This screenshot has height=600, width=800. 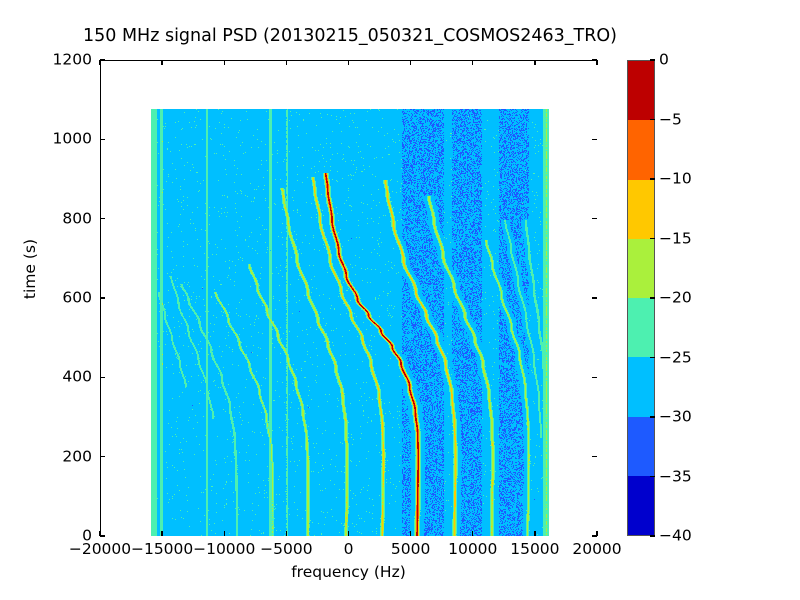 I want to click on y-tick-label: 600, so click(x=77, y=297).